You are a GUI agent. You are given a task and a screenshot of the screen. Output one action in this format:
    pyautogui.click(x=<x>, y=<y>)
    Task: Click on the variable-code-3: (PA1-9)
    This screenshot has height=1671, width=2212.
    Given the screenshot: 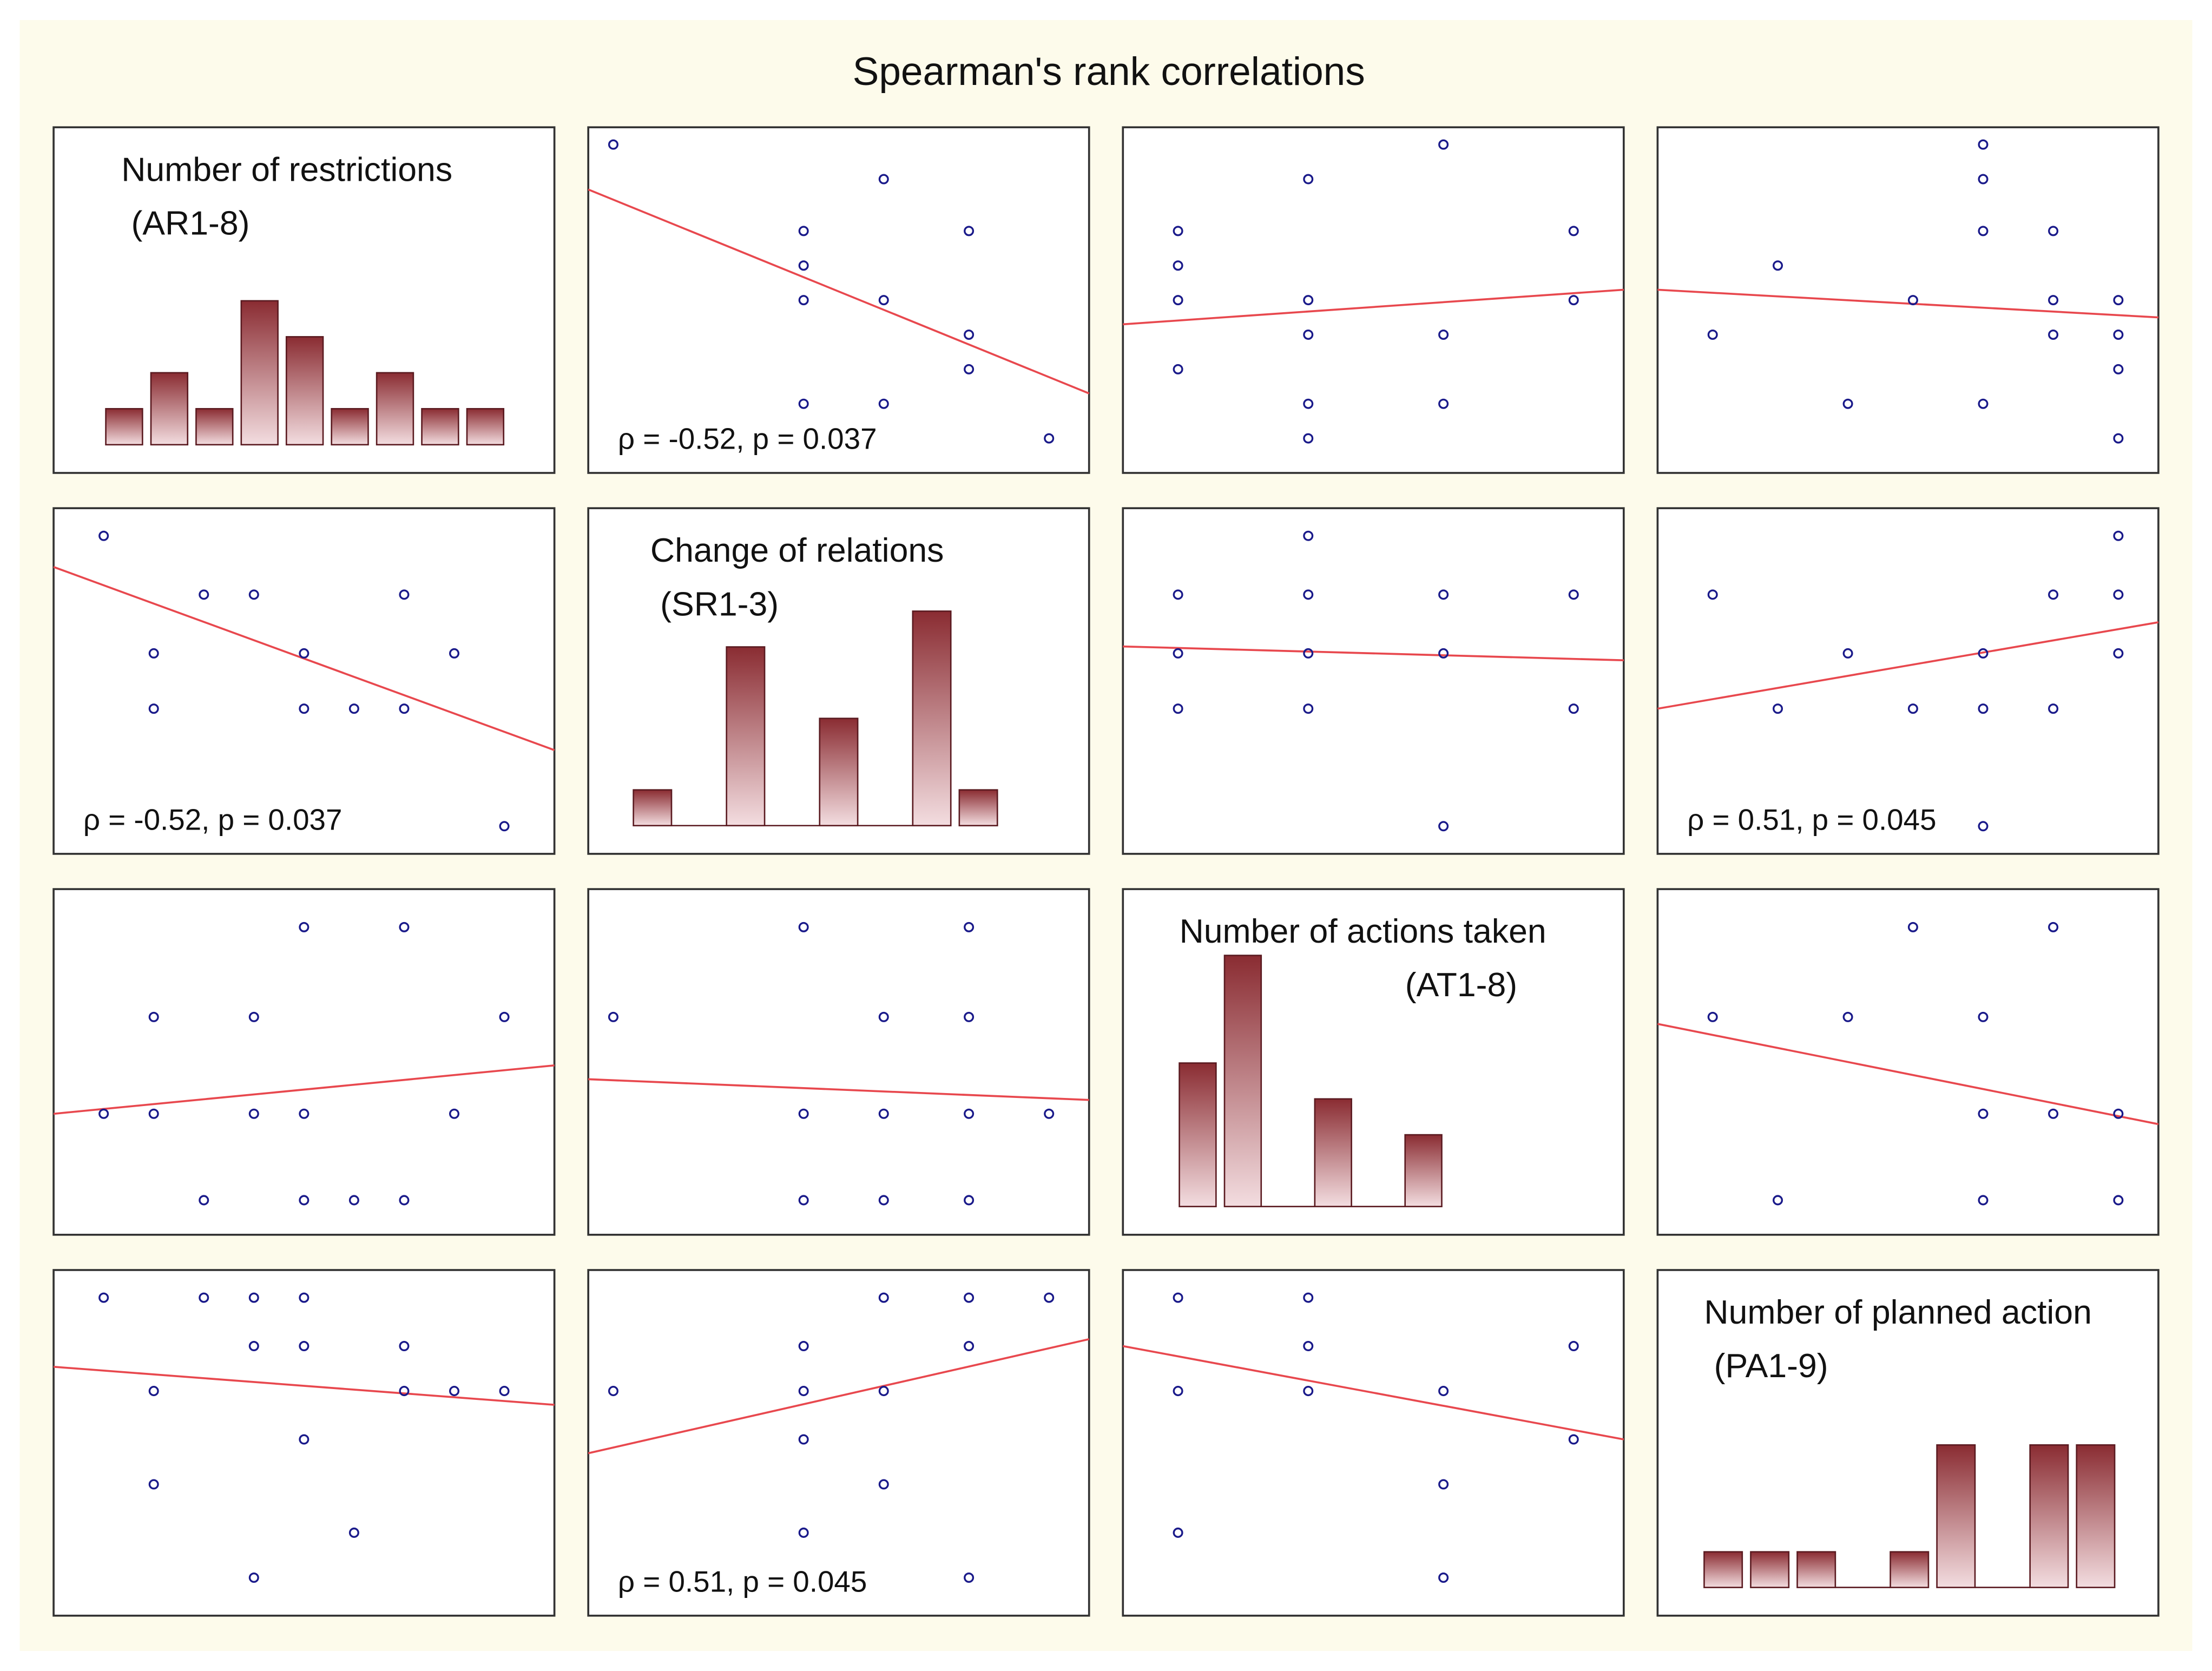 What is the action you would take?
    pyautogui.click(x=1771, y=1366)
    